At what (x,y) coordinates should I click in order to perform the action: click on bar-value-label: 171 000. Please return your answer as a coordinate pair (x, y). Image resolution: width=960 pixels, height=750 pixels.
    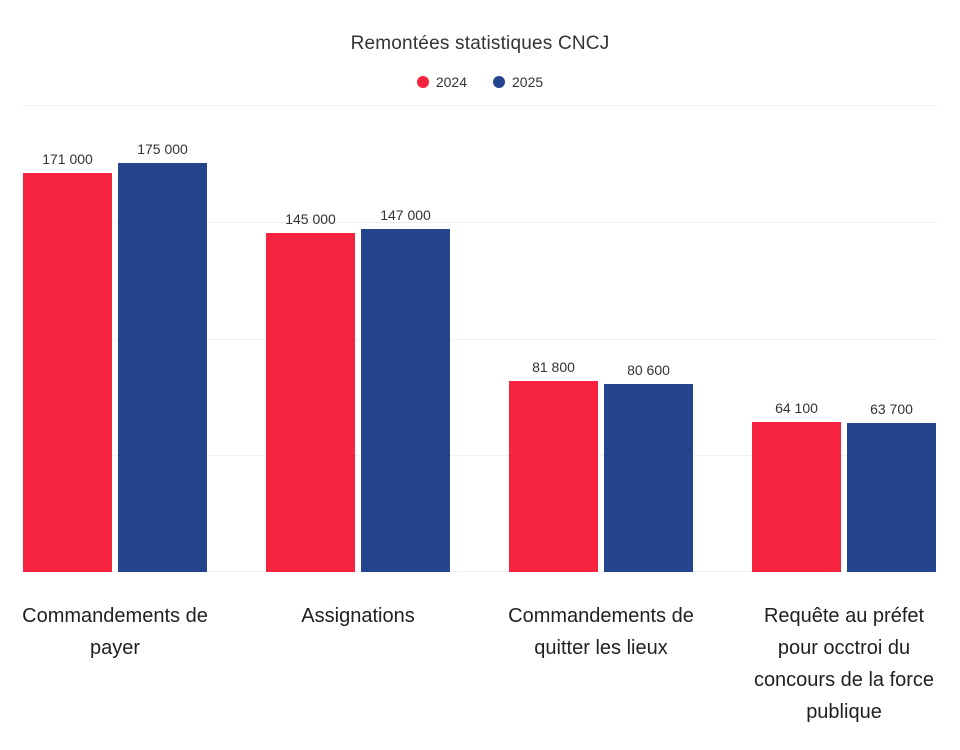
    Looking at the image, I should click on (67, 159).